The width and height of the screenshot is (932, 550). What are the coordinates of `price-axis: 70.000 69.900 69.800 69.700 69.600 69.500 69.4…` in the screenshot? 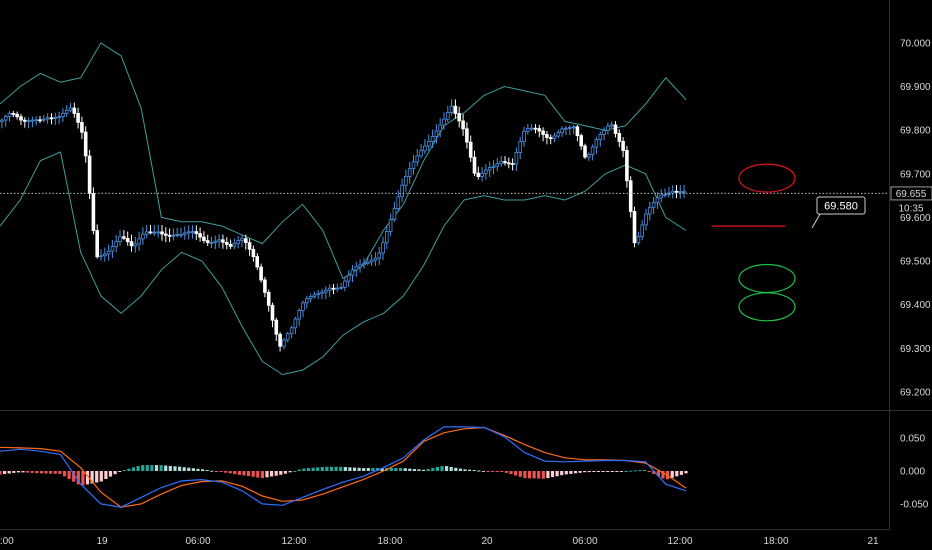 It's located at (915, 218).